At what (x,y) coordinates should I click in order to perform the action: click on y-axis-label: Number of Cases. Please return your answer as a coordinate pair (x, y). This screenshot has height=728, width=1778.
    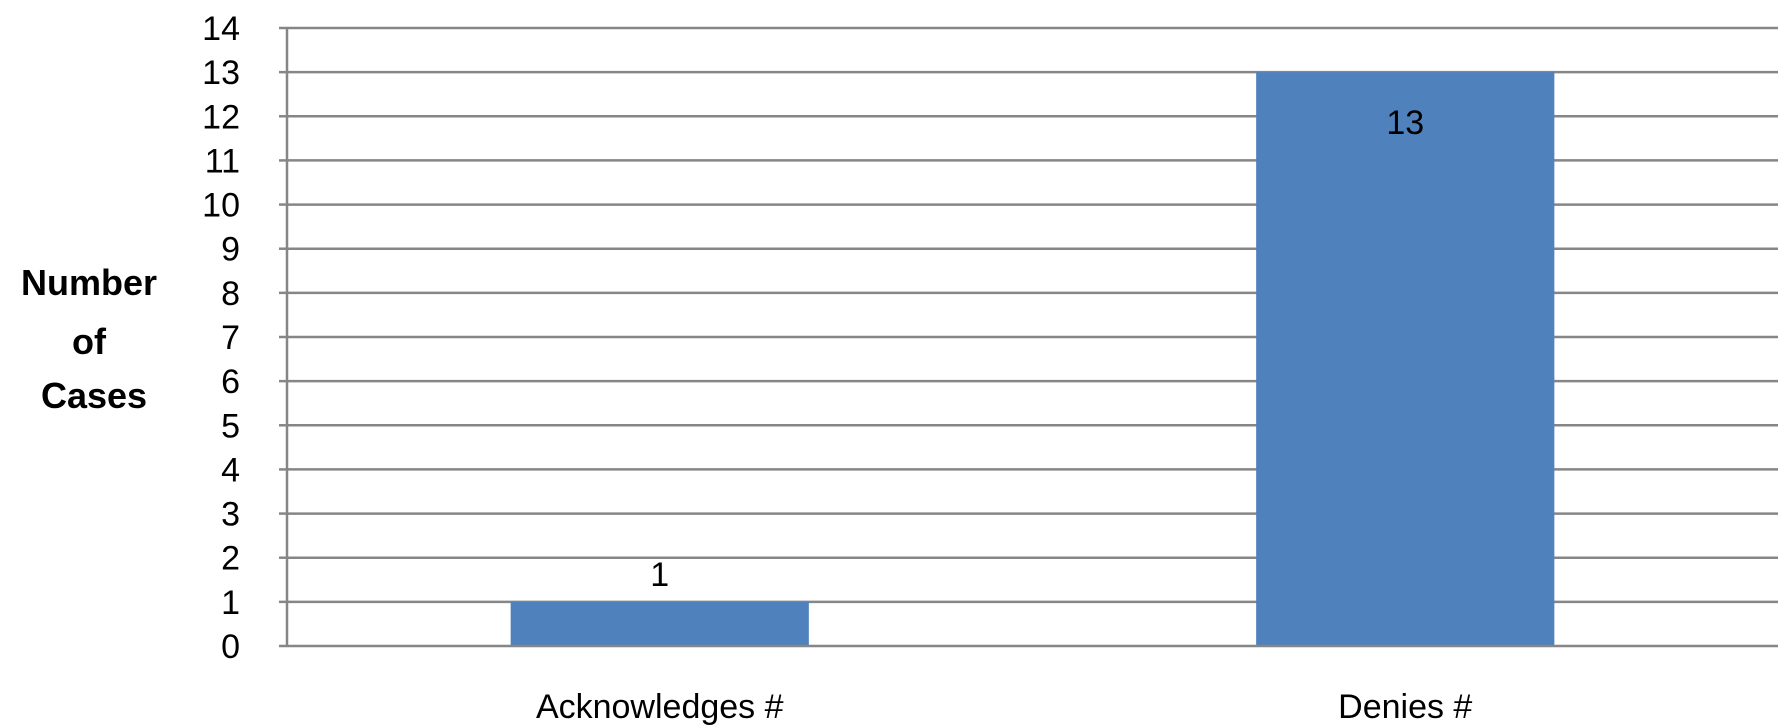
    Looking at the image, I should click on (94, 339).